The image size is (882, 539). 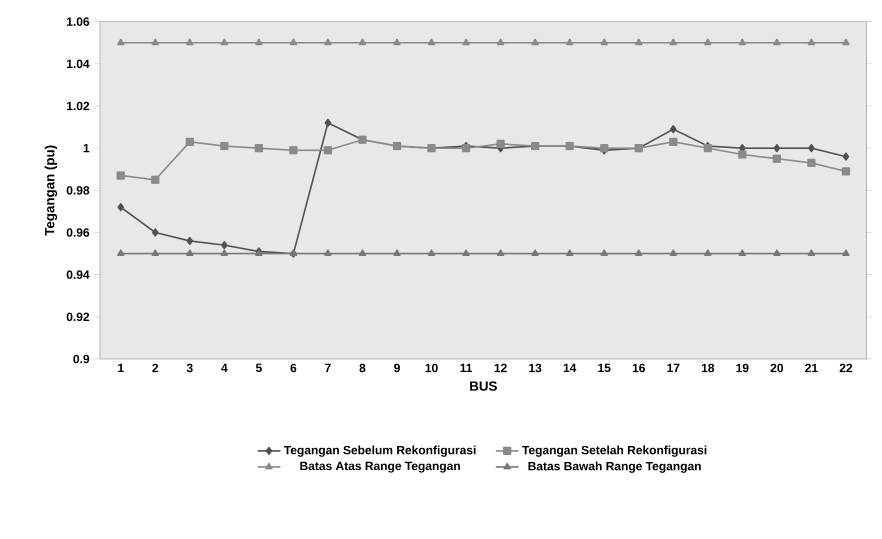 What do you see at coordinates (81, 359) in the screenshot?
I see `y-tick-label: 0.9` at bounding box center [81, 359].